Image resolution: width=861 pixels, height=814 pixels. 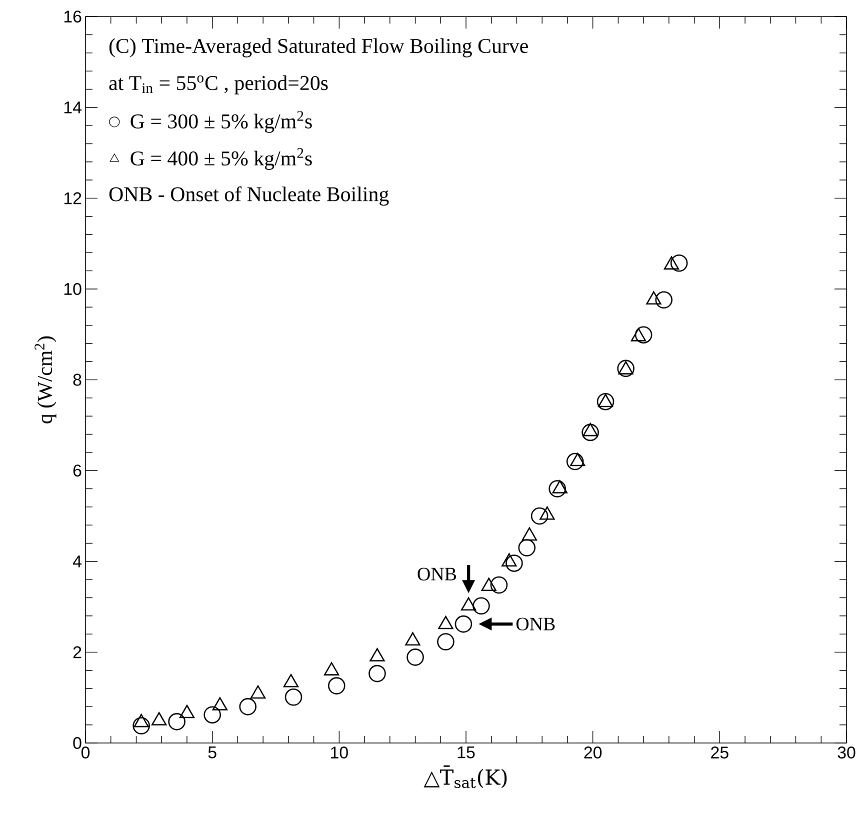 I want to click on x-tick-label: 25, so click(x=719, y=752).